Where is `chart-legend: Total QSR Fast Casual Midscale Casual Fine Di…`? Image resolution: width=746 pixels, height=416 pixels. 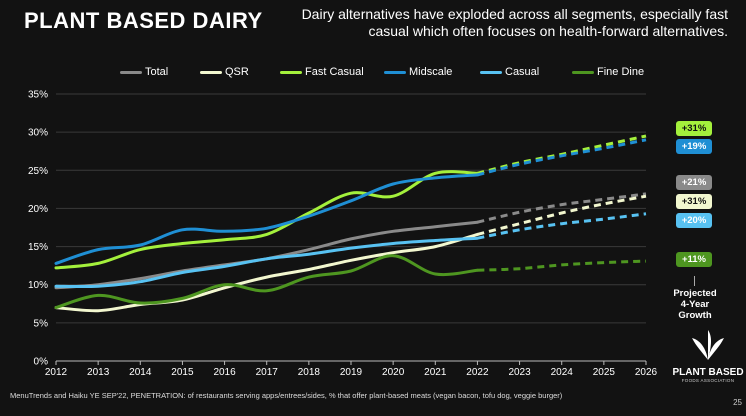 chart-legend: Total QSR Fast Casual Midscale Casual Fine Di… is located at coordinates (400, 74).